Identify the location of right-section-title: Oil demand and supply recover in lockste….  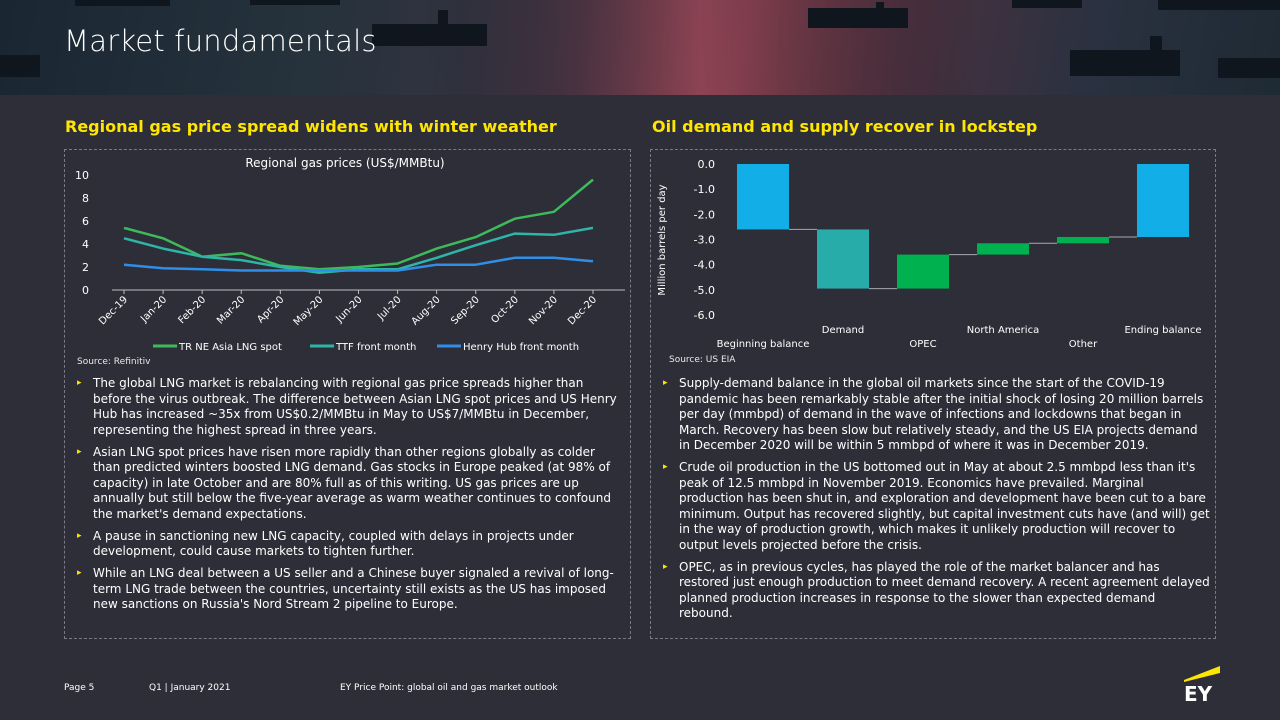
(845, 126).